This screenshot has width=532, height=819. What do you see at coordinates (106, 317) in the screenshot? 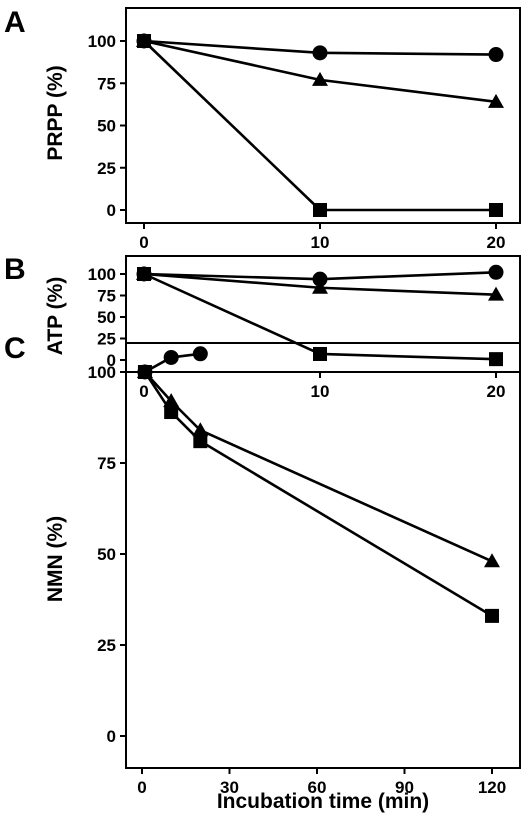
I see `y-tick-label-b-50: 50` at bounding box center [106, 317].